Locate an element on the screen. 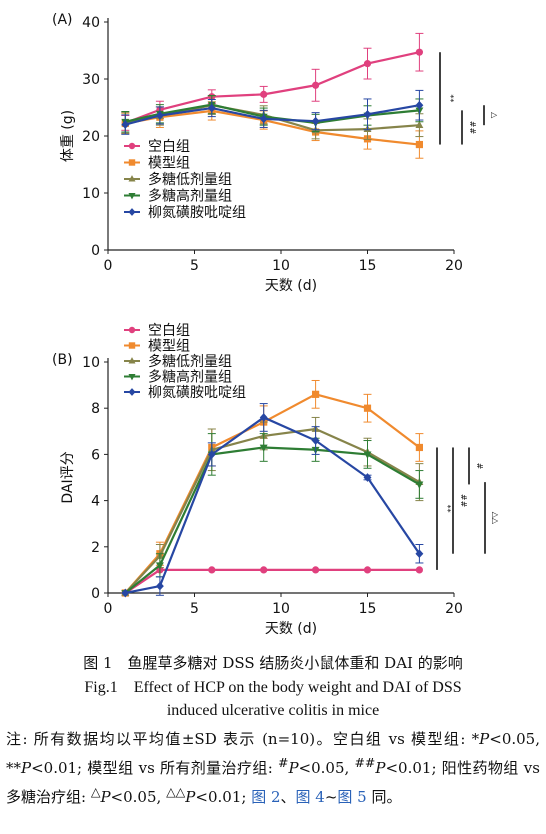 The image size is (546, 834). y-tick-label: 30 is located at coordinates (91, 80).